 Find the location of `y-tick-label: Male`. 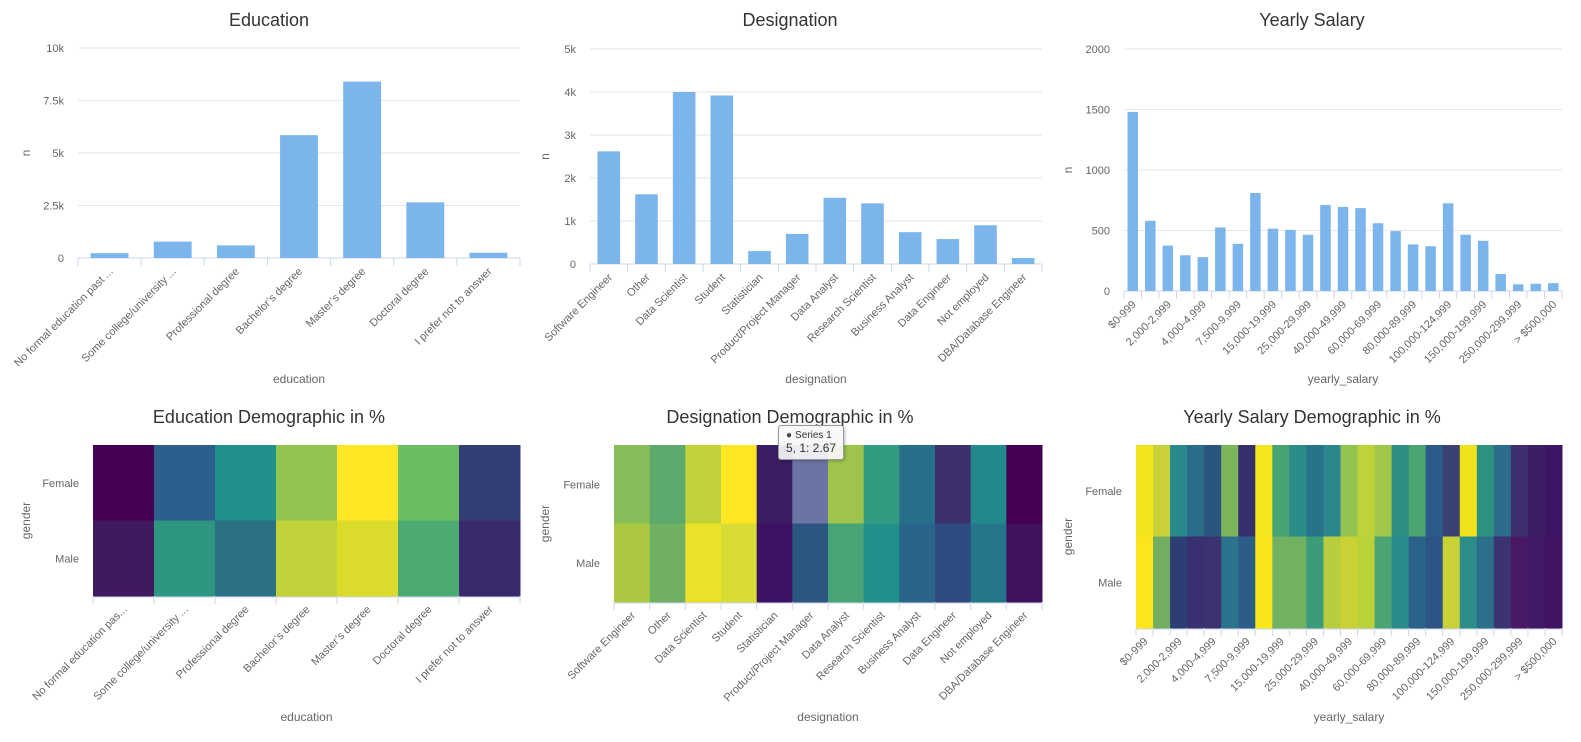

y-tick-label: Male is located at coordinates (588, 564).